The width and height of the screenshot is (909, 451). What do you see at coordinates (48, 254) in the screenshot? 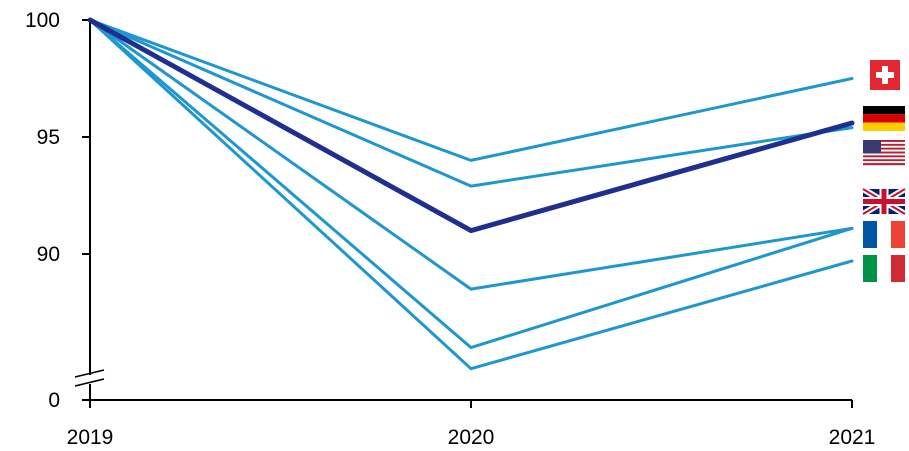
I see `y-tick-label: 90` at bounding box center [48, 254].